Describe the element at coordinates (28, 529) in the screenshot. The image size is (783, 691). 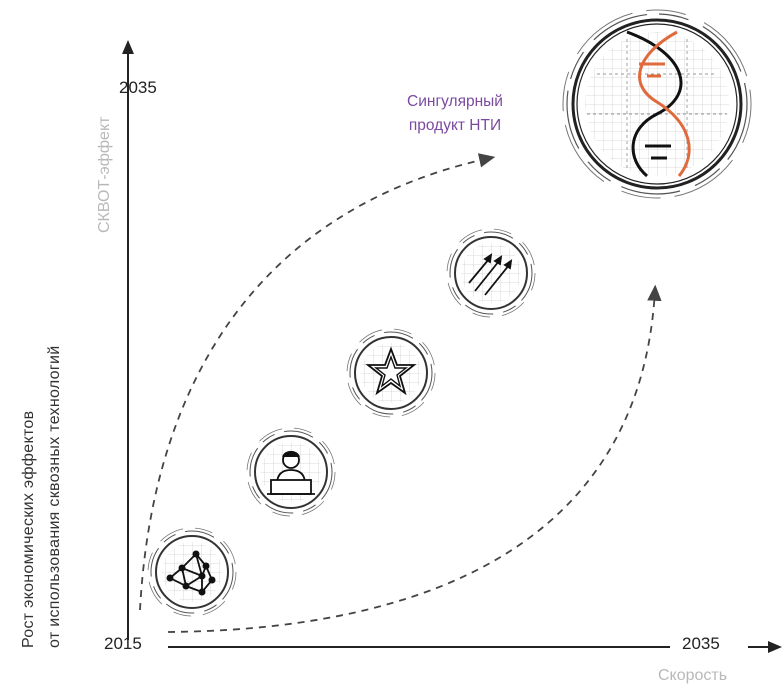
I see `y-title-line1: Рост экономических эффектов` at that location.